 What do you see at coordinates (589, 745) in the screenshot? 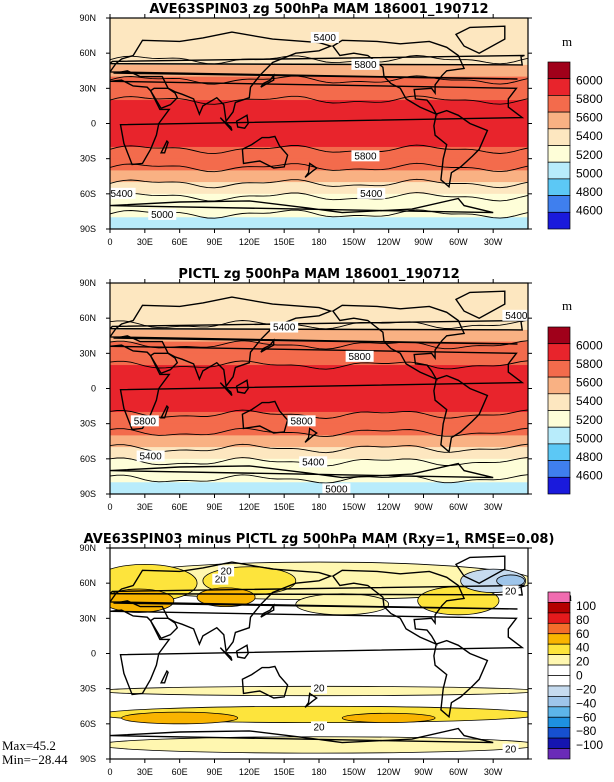
I see `colorbar-label: −100` at bounding box center [589, 745].